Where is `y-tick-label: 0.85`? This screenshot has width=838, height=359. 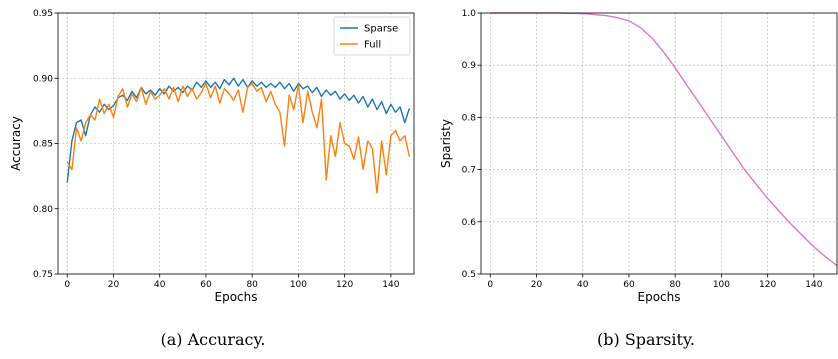 y-tick-label: 0.85 is located at coordinates (43, 145).